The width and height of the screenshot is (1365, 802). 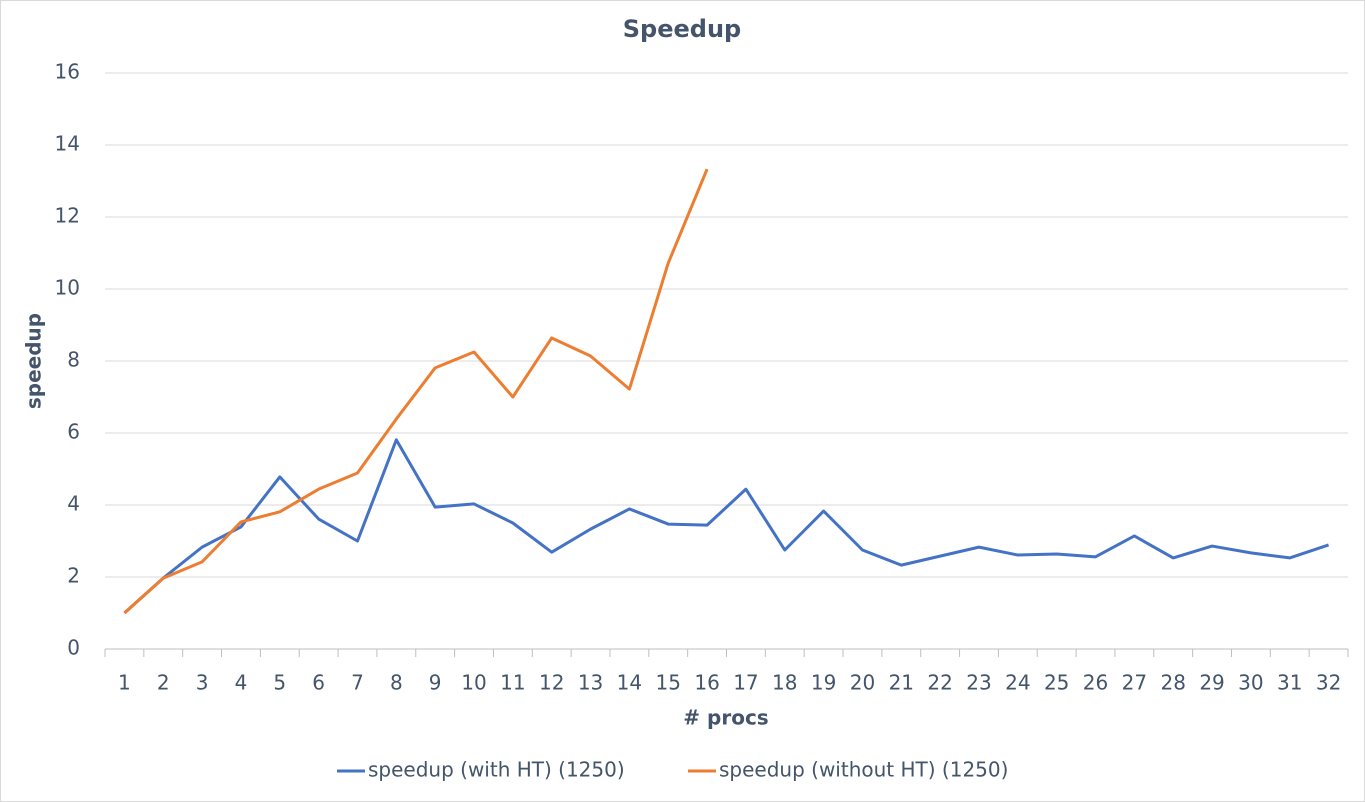 What do you see at coordinates (124, 683) in the screenshot?
I see `x-tick-label: 1` at bounding box center [124, 683].